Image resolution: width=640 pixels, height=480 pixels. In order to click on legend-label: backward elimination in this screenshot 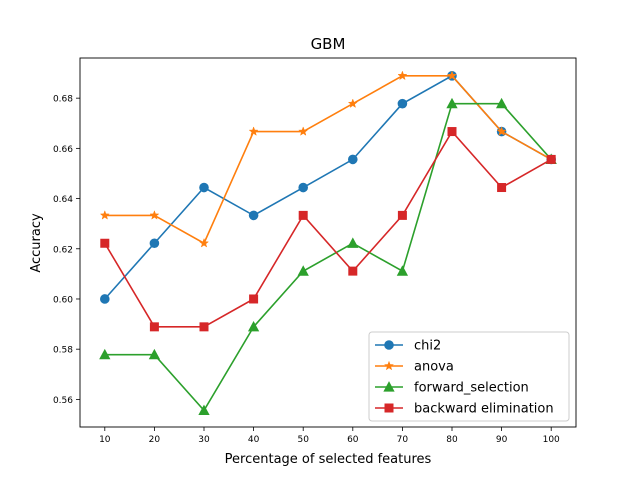, I will do `click(484, 409)`.